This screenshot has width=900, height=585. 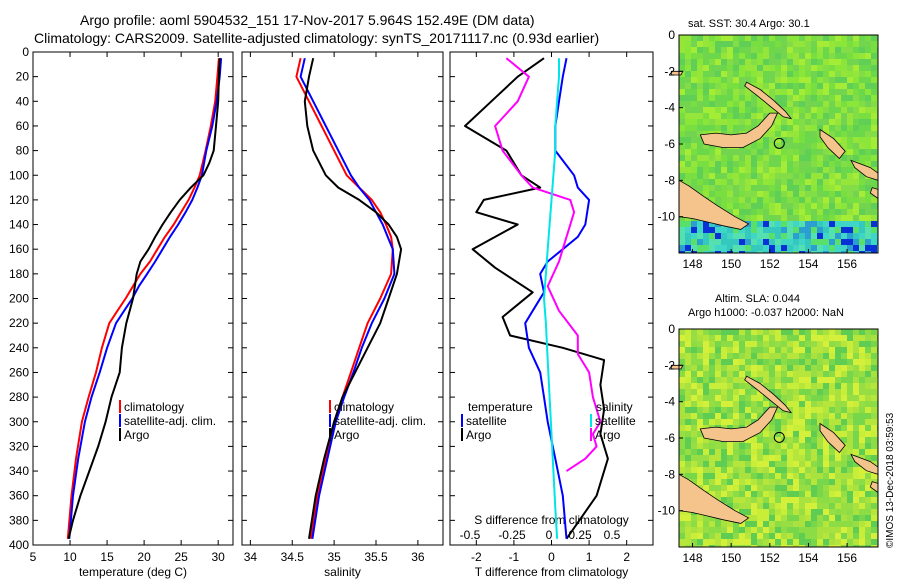 I want to click on difference-series-t-diff-satellite, so click(x=557, y=298).